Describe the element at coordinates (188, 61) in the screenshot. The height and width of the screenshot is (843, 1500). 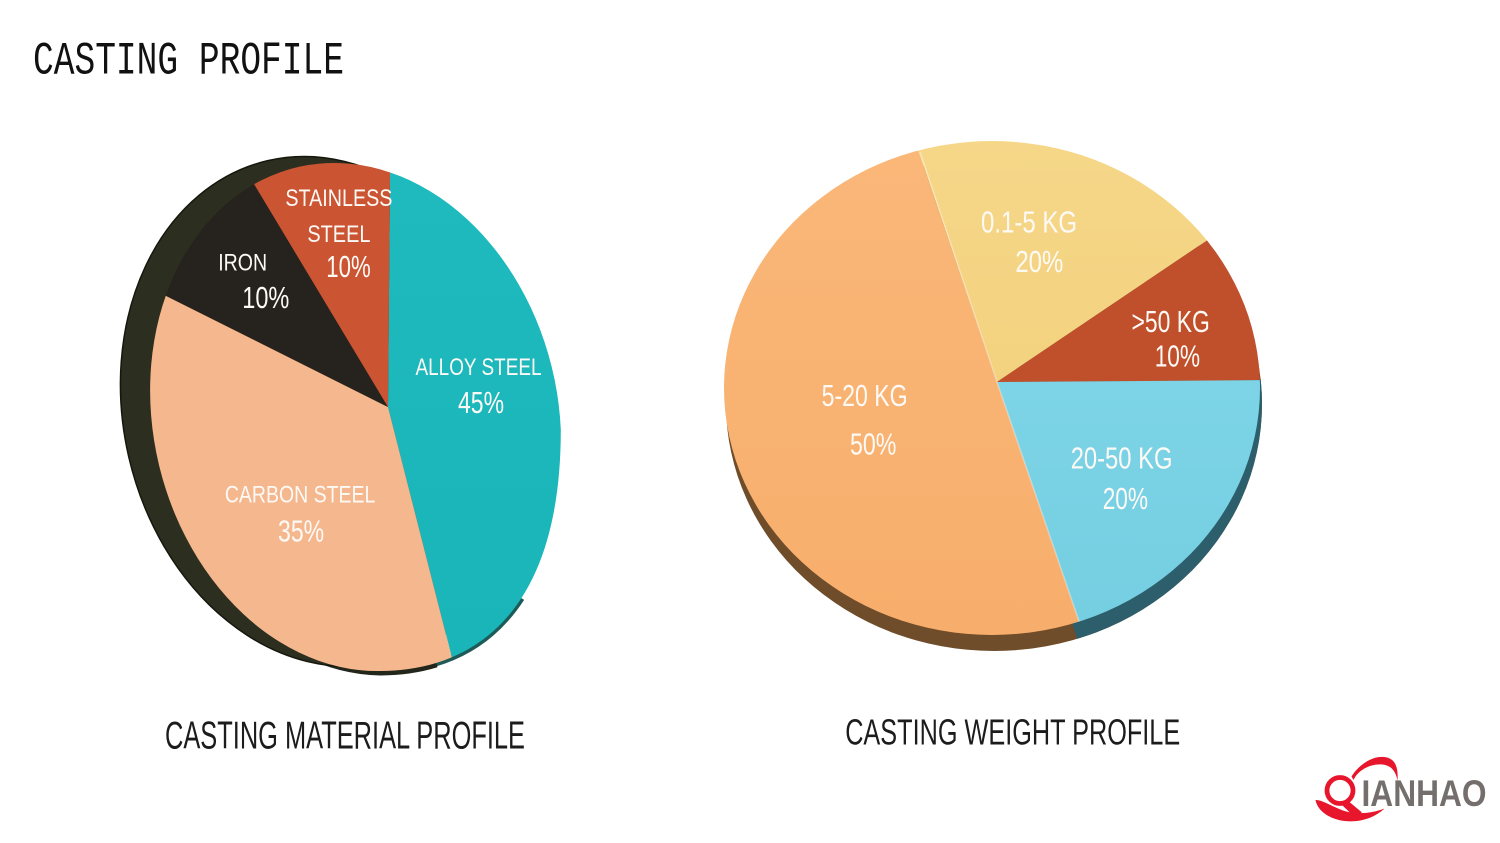
I see `svg-text: CASTING PROFILE` at that location.